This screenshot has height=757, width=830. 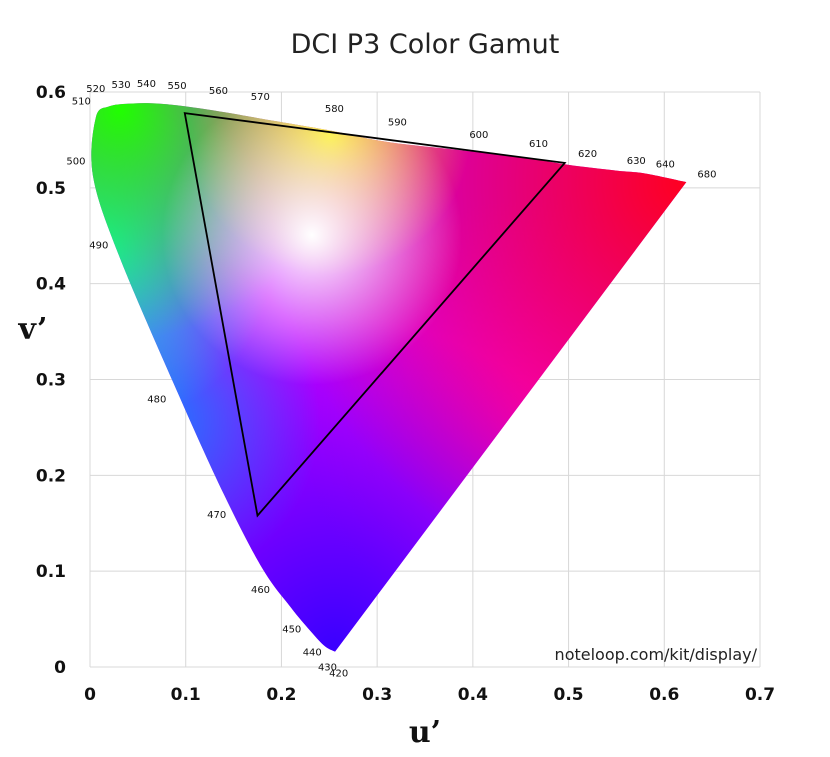 I want to click on y-tick-label: 0.4, so click(x=51, y=285).